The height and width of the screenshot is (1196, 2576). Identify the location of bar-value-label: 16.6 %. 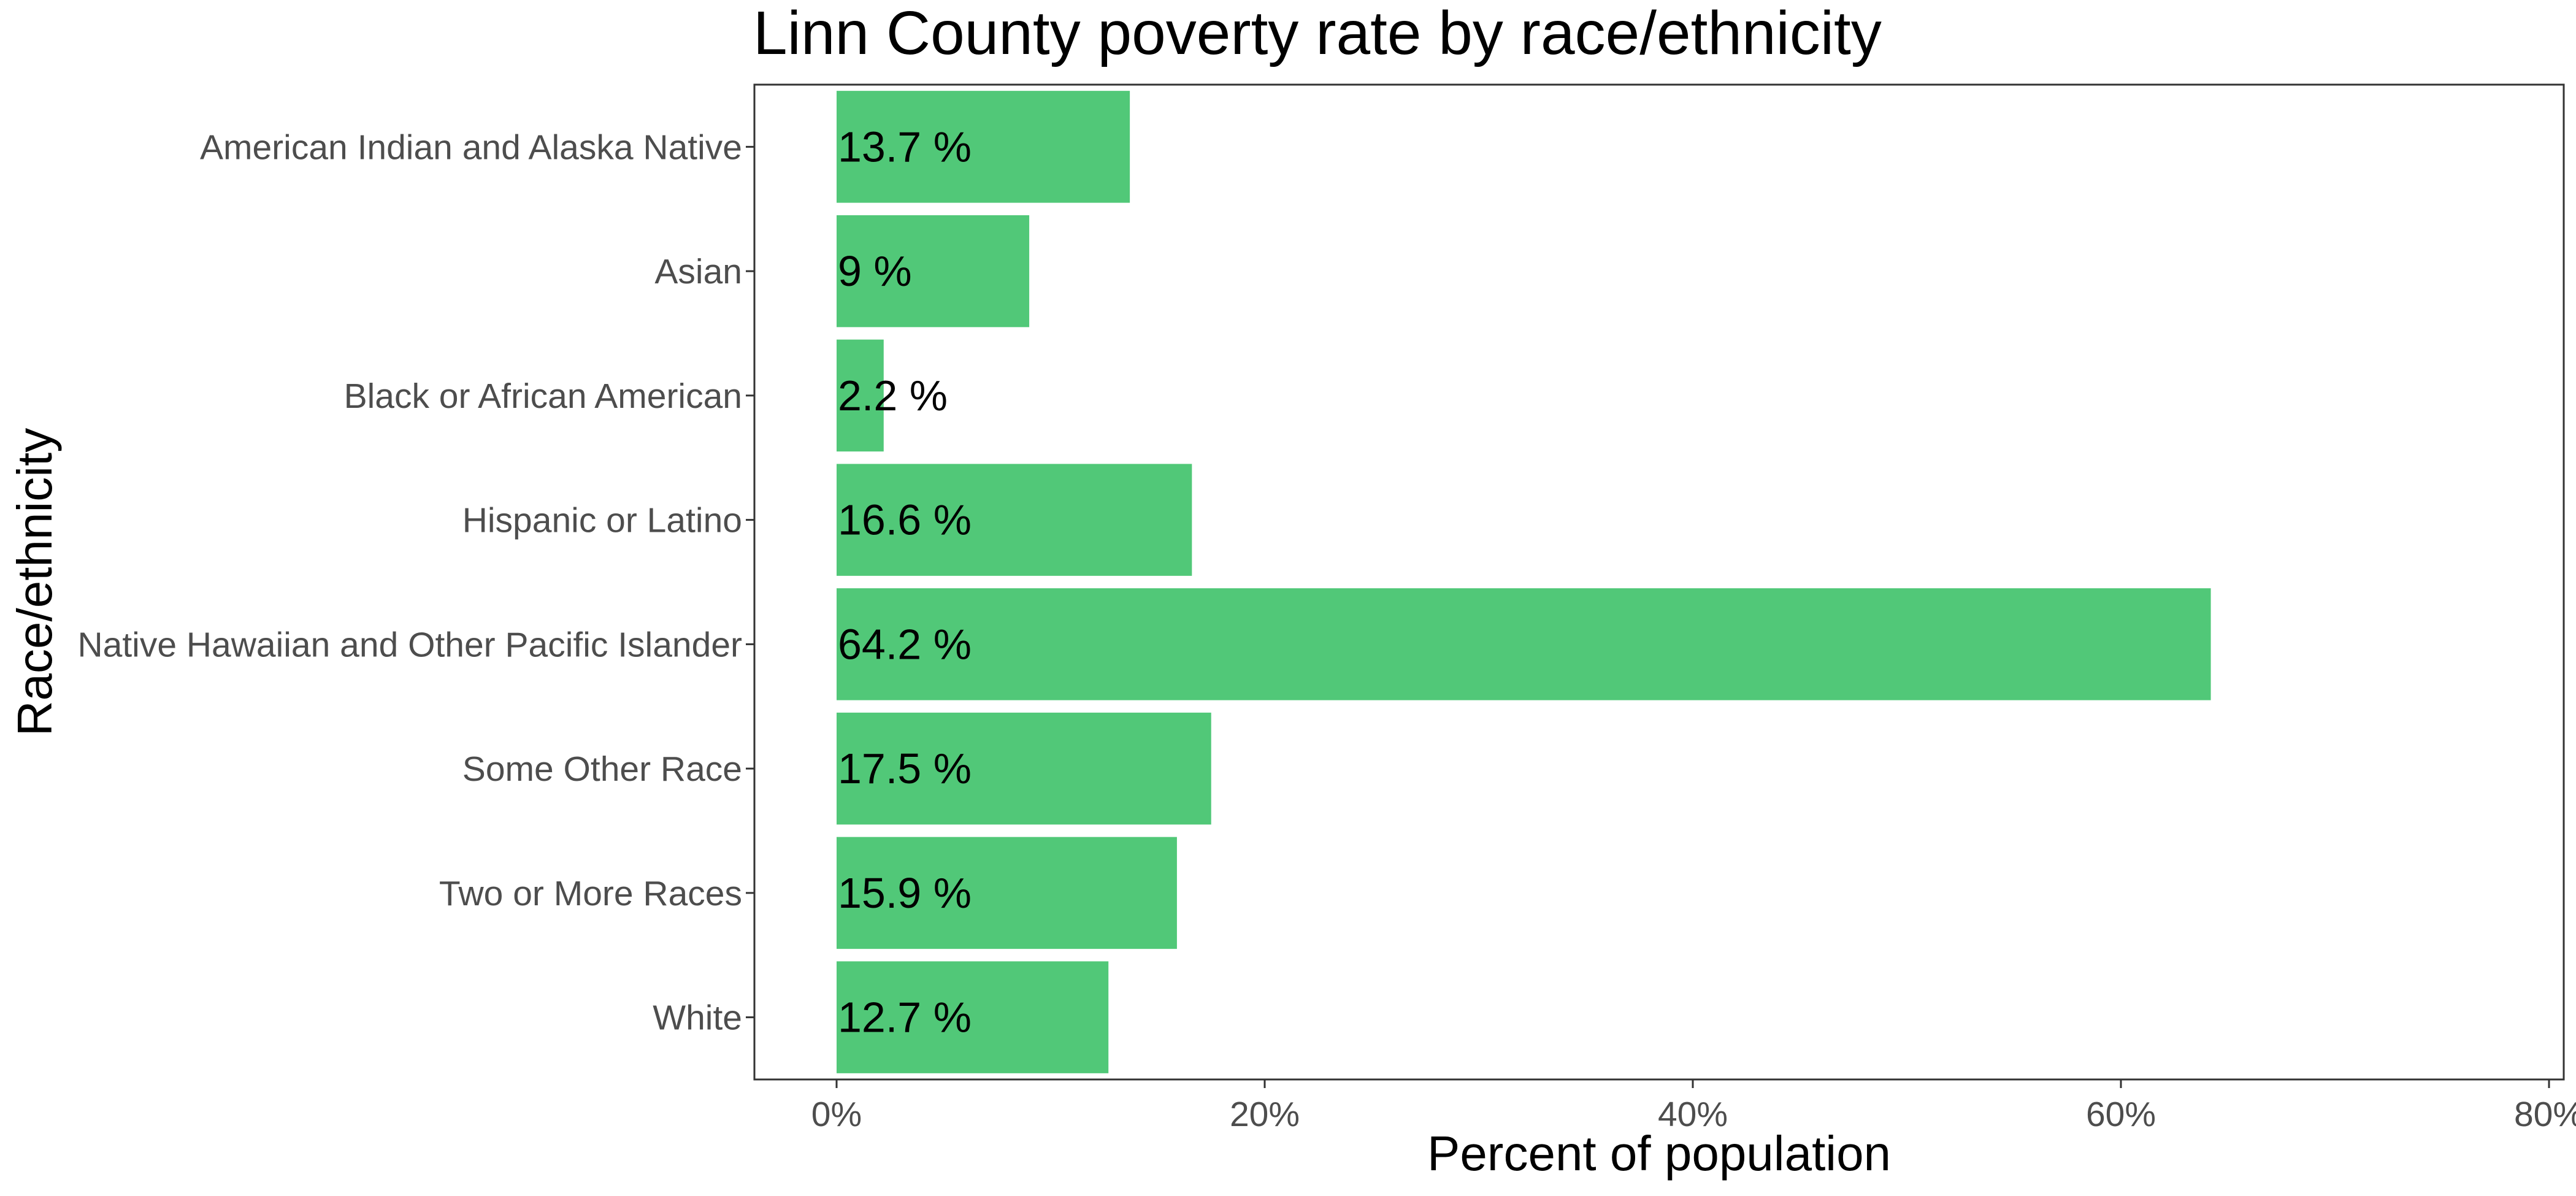
(905, 520).